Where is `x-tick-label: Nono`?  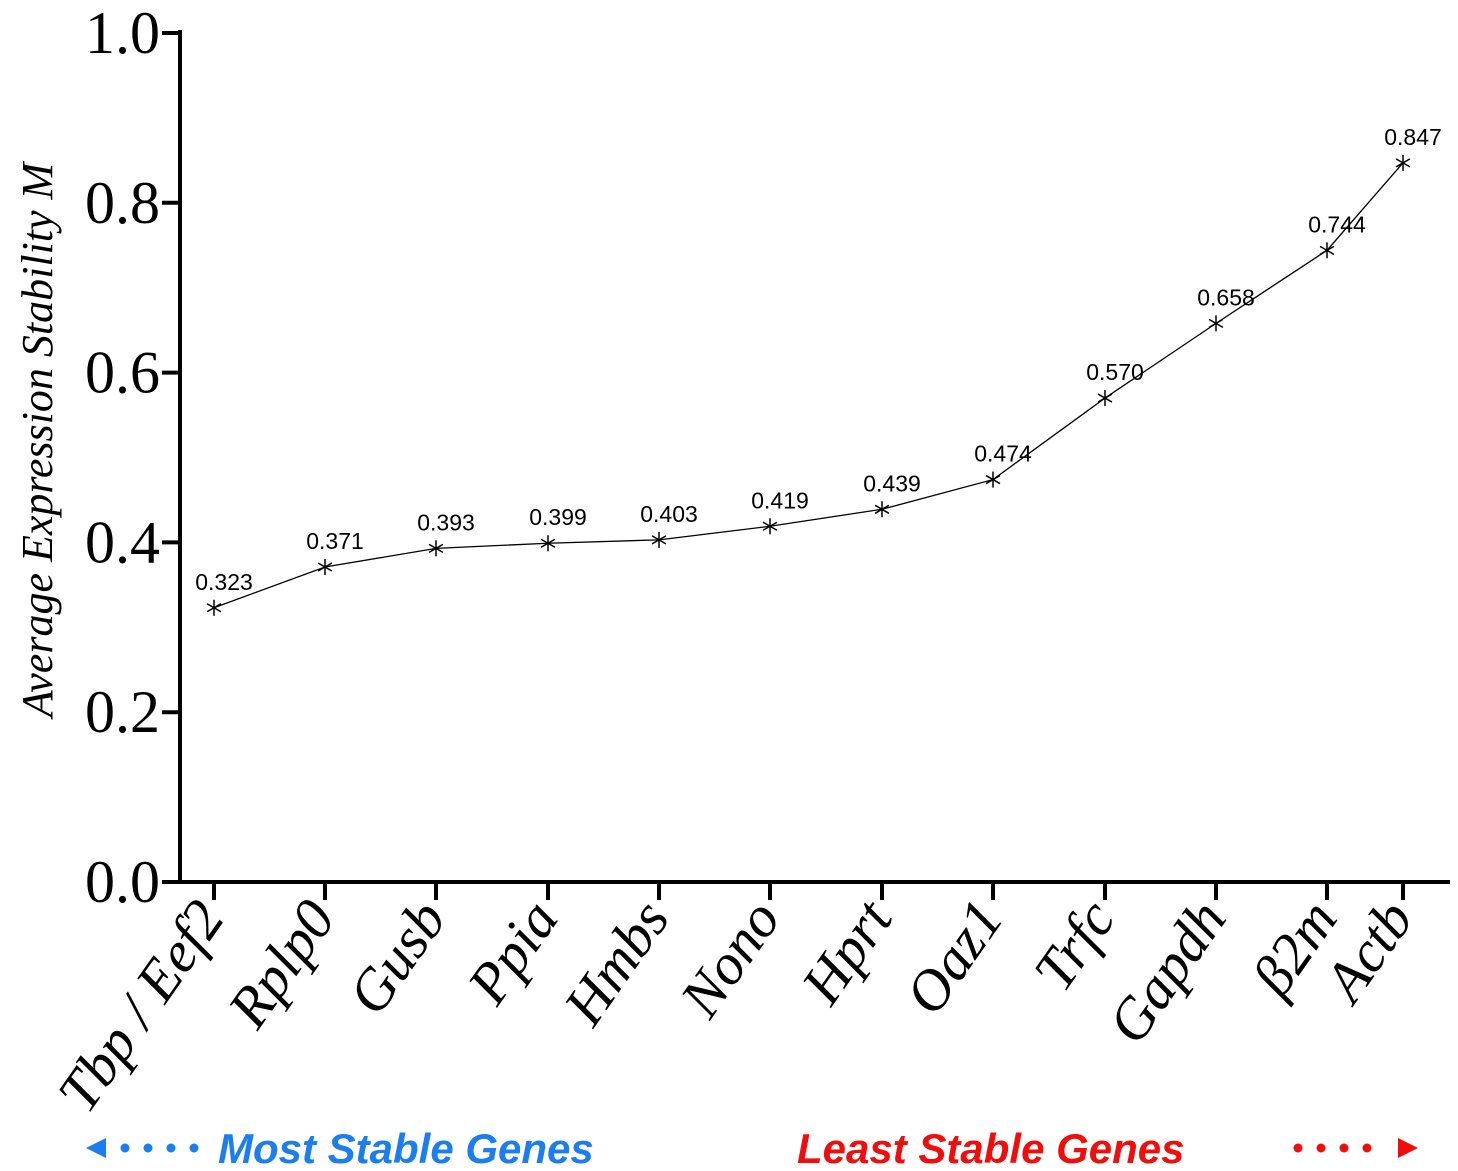
x-tick-label: Nono is located at coordinates (730, 958).